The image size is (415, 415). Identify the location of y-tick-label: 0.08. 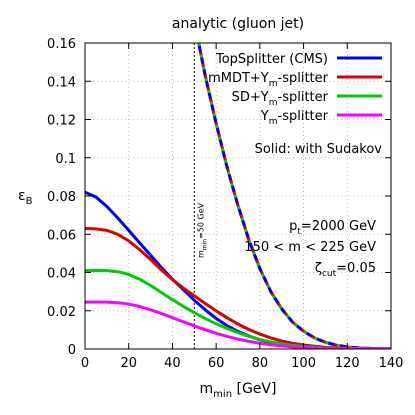
(61, 197).